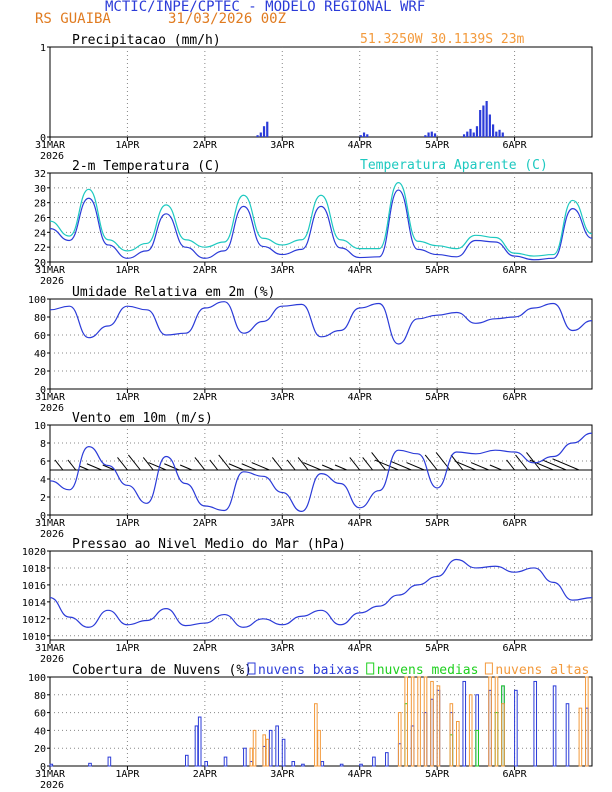 Image resolution: width=612 pixels, height=792 pixels. What do you see at coordinates (40, 174) in the screenshot?
I see `temperature-ytick-label: 32` at bounding box center [40, 174].